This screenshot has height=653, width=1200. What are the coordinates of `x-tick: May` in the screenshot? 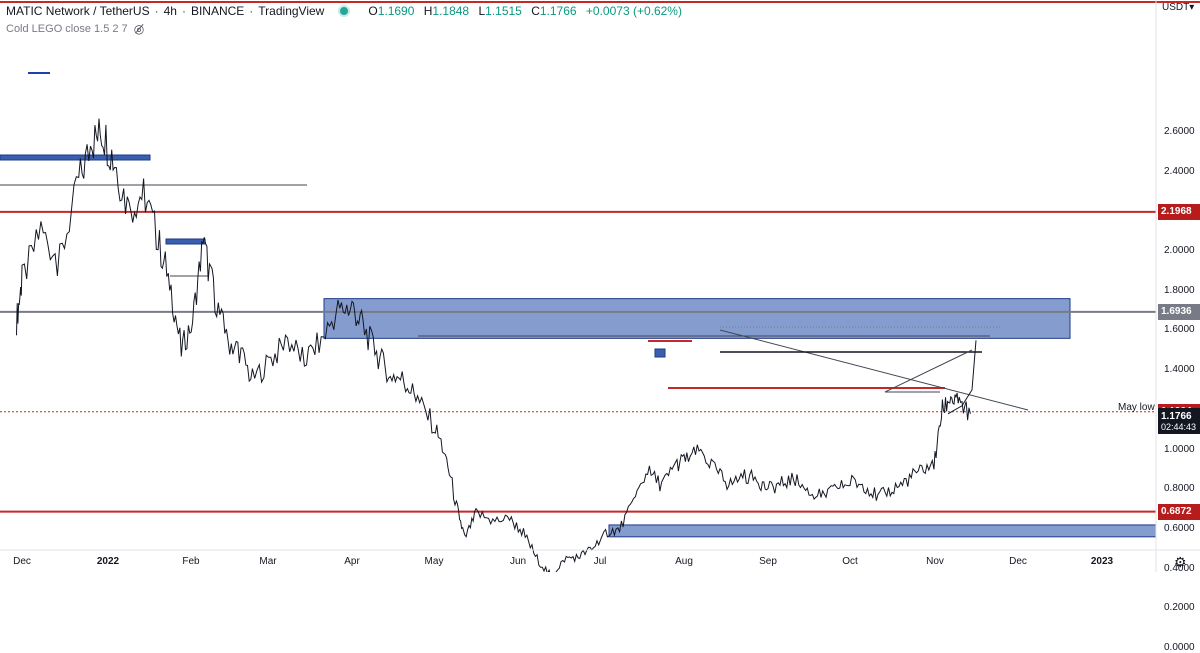 It's located at (434, 561).